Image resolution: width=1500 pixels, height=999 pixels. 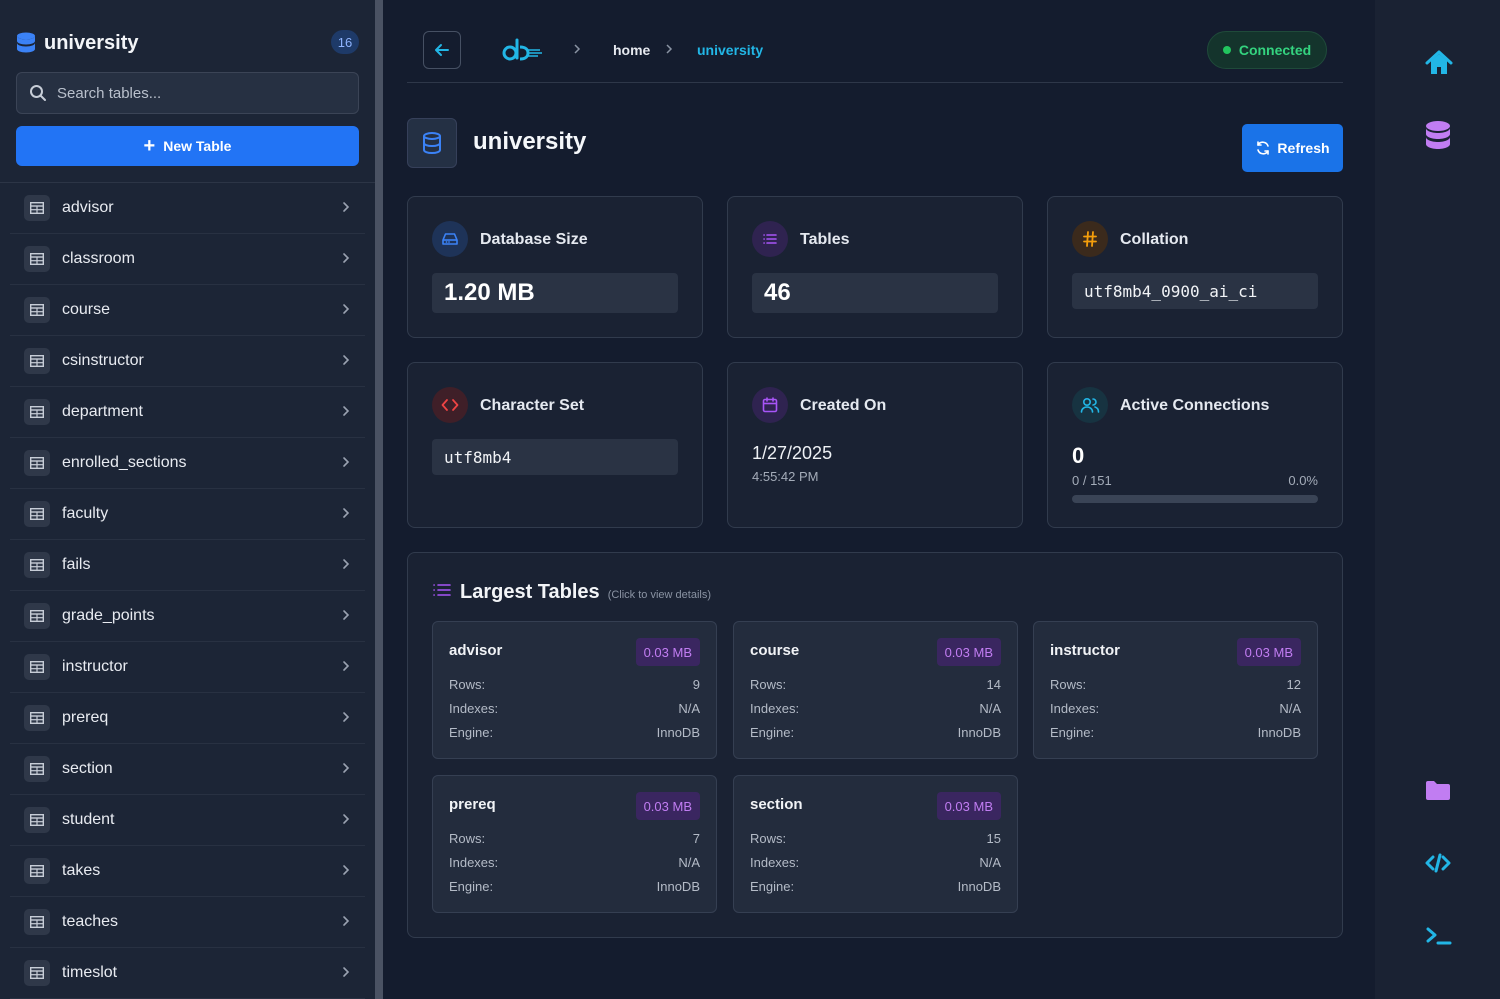 I want to click on breadcrumb-current: university, so click(x=730, y=50).